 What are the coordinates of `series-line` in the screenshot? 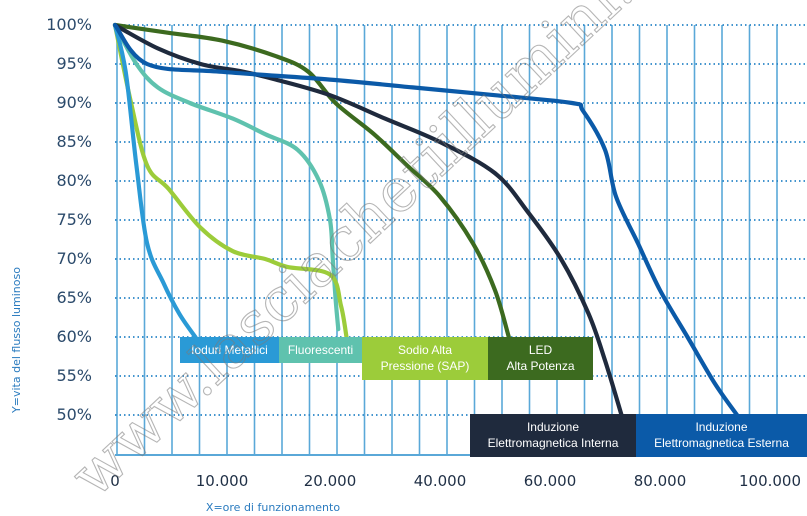 It's located at (155, 181).